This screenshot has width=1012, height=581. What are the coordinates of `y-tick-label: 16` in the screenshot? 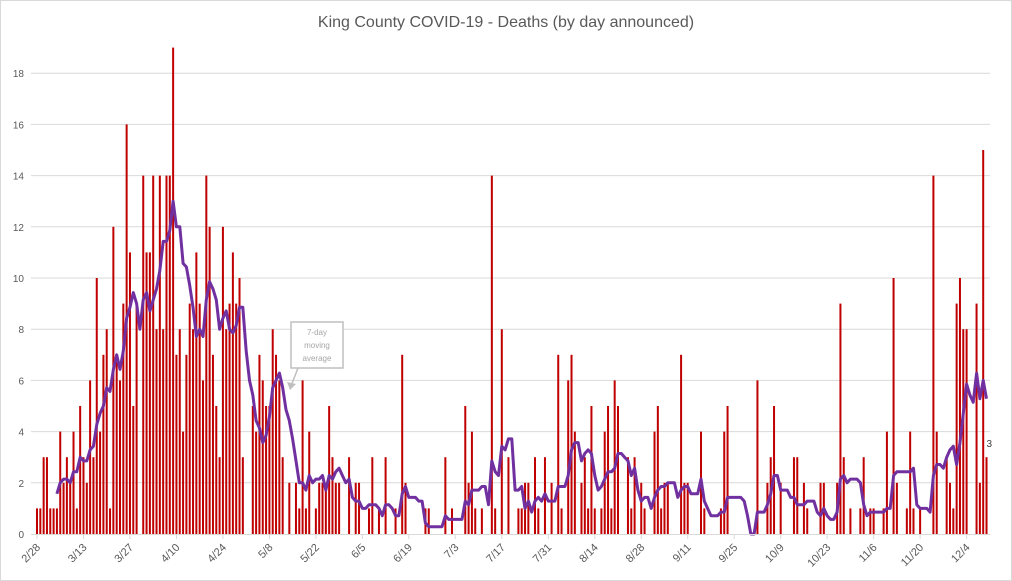 It's located at (19, 125).